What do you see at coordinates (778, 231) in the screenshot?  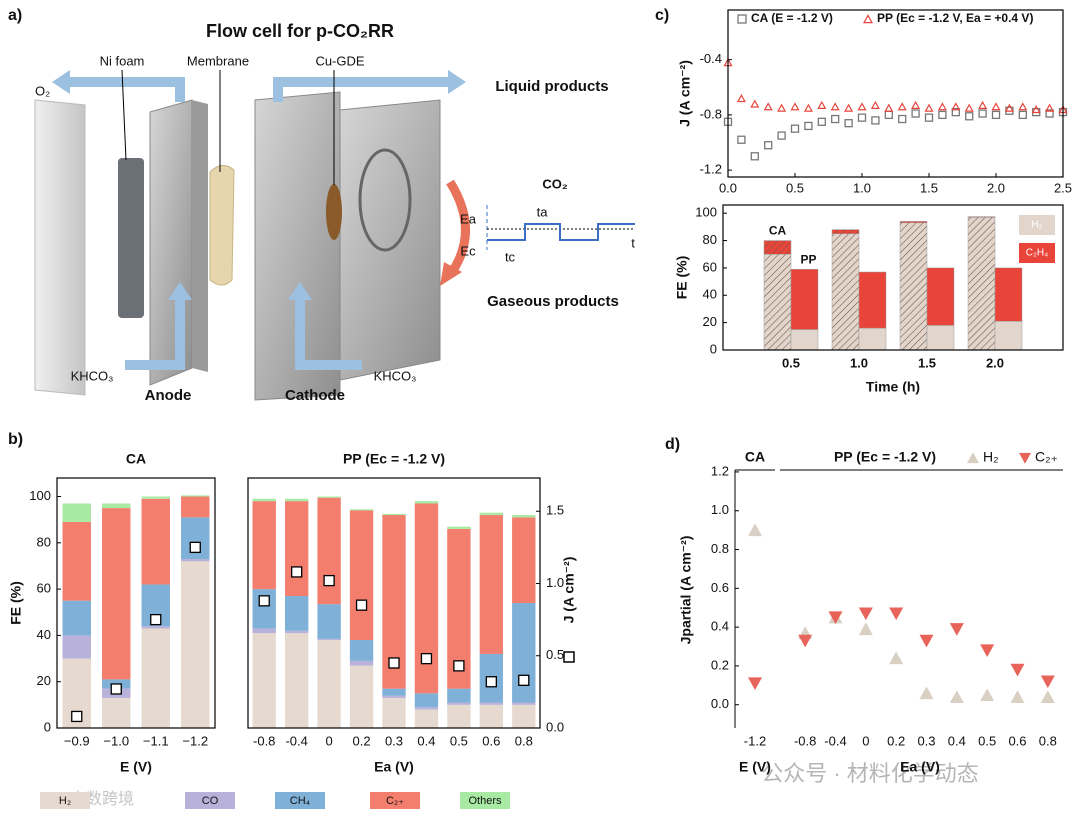 I see `group-label: CA` at bounding box center [778, 231].